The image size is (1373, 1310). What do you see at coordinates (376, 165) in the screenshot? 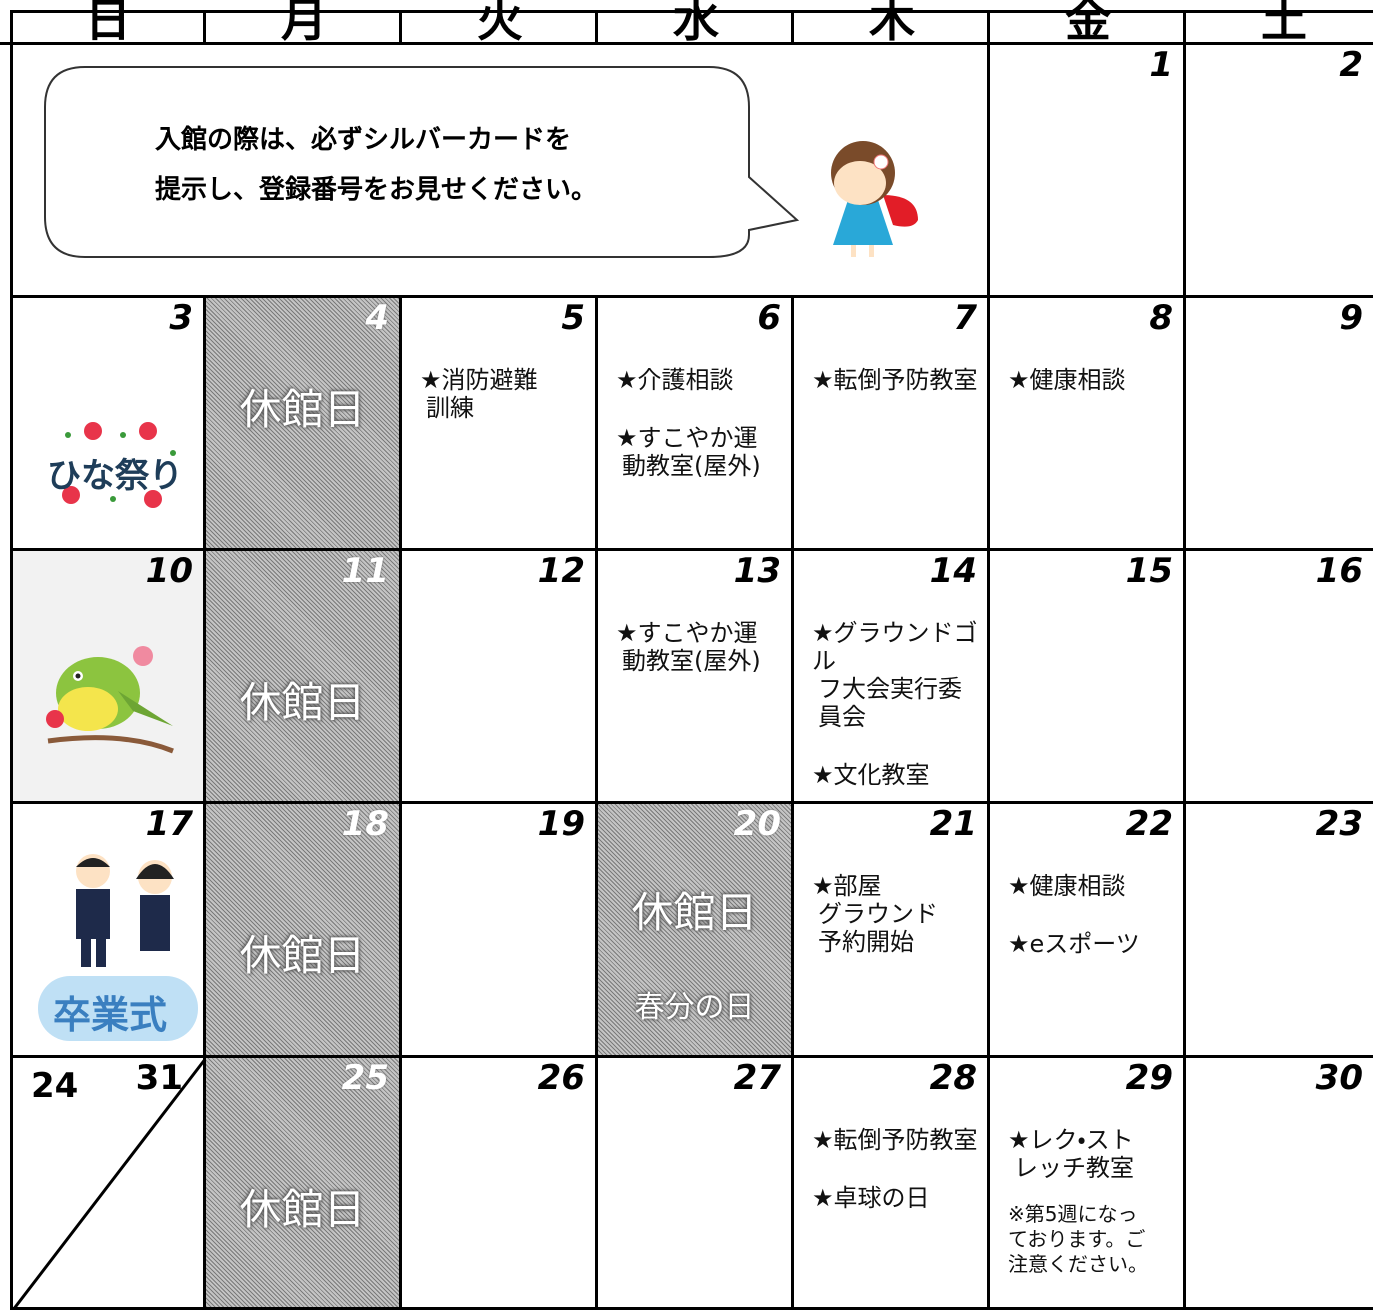
I see `notice-text: 入館の際は、必ずシルバーカードを 提示し、登録番号をお見せください。` at bounding box center [376, 165].